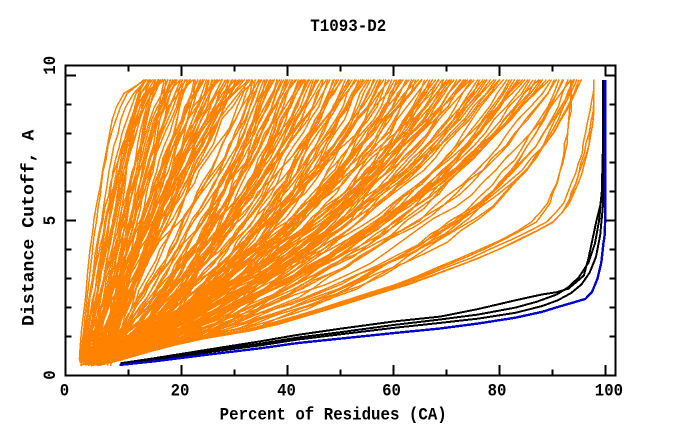  What do you see at coordinates (51, 65) in the screenshot?
I see `svg-text: 10` at bounding box center [51, 65].